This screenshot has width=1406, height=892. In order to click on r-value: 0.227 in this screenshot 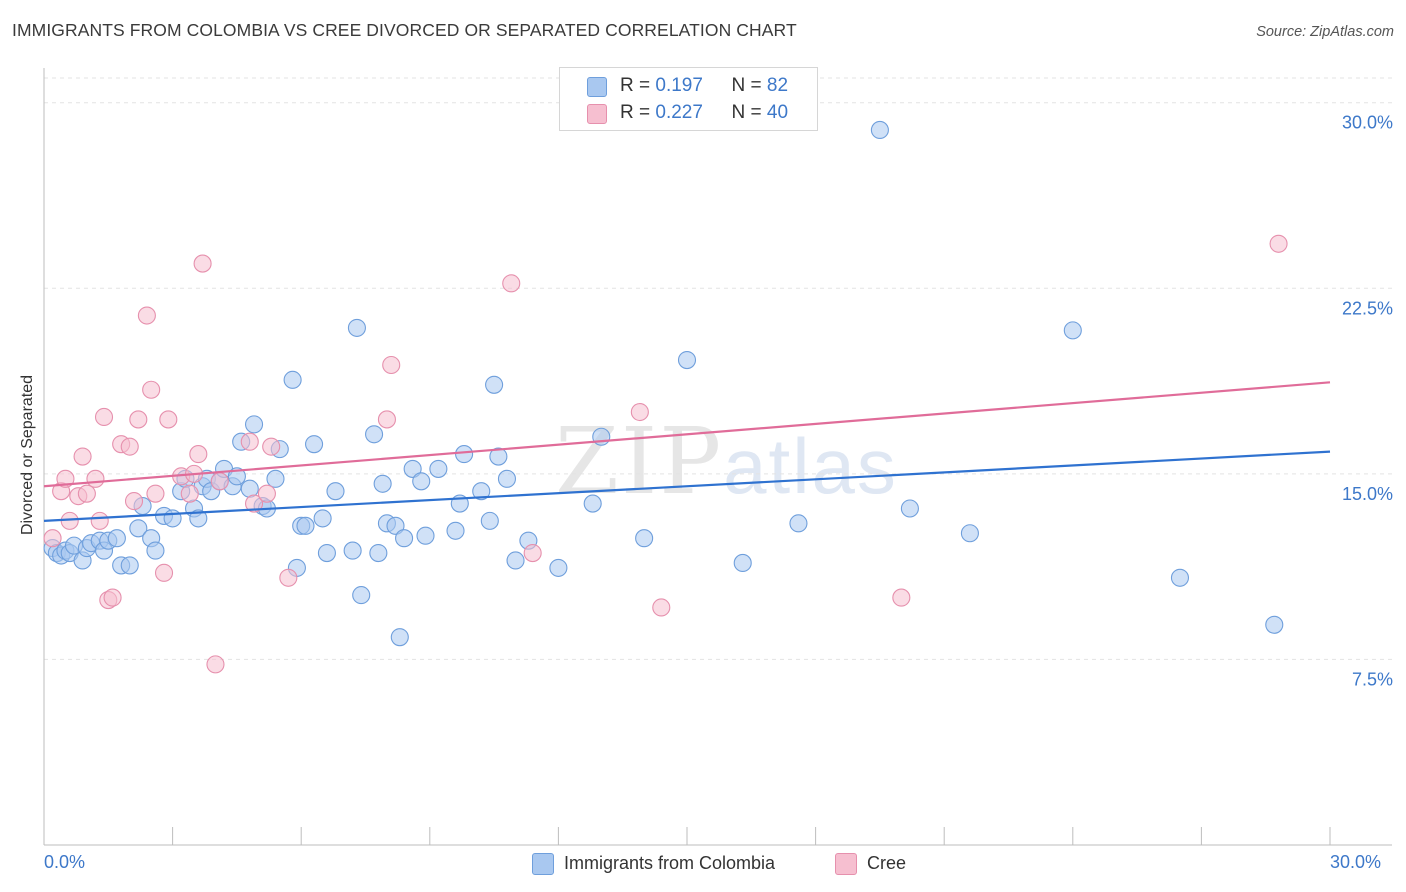, I will do `click(679, 112)`.